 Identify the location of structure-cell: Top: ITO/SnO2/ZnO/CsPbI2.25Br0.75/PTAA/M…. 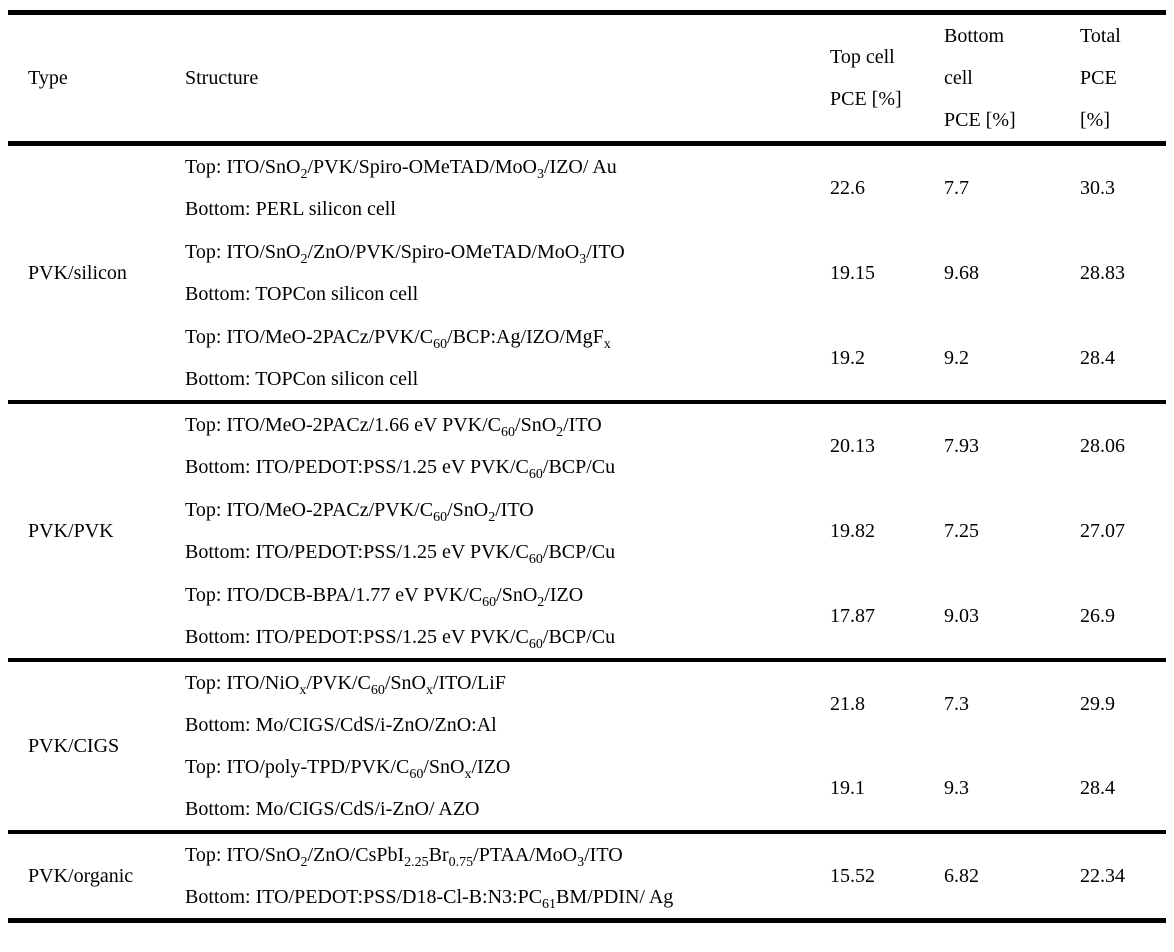
(482, 875).